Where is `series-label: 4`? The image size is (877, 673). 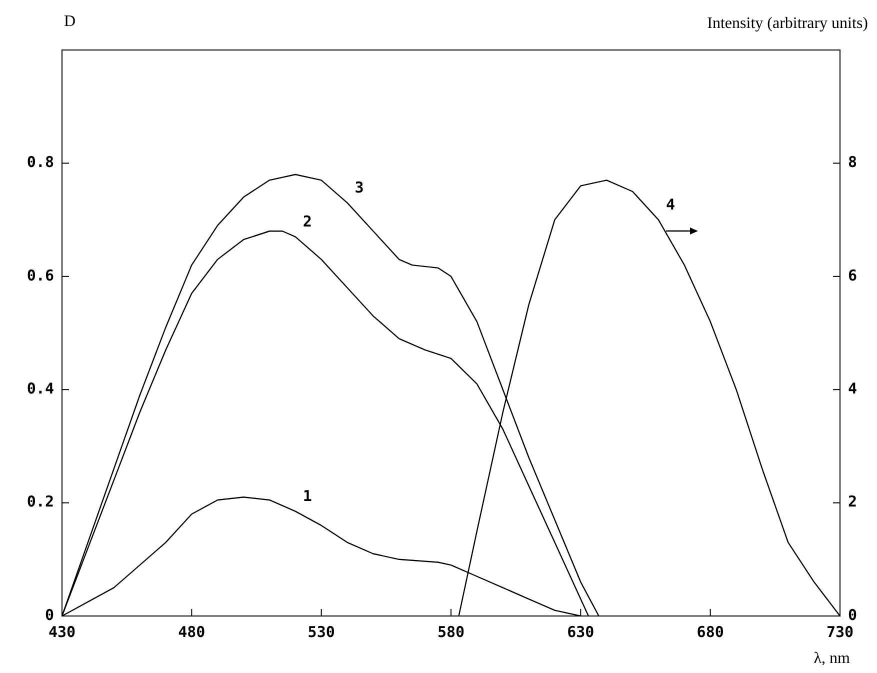 series-label: 4 is located at coordinates (670, 205).